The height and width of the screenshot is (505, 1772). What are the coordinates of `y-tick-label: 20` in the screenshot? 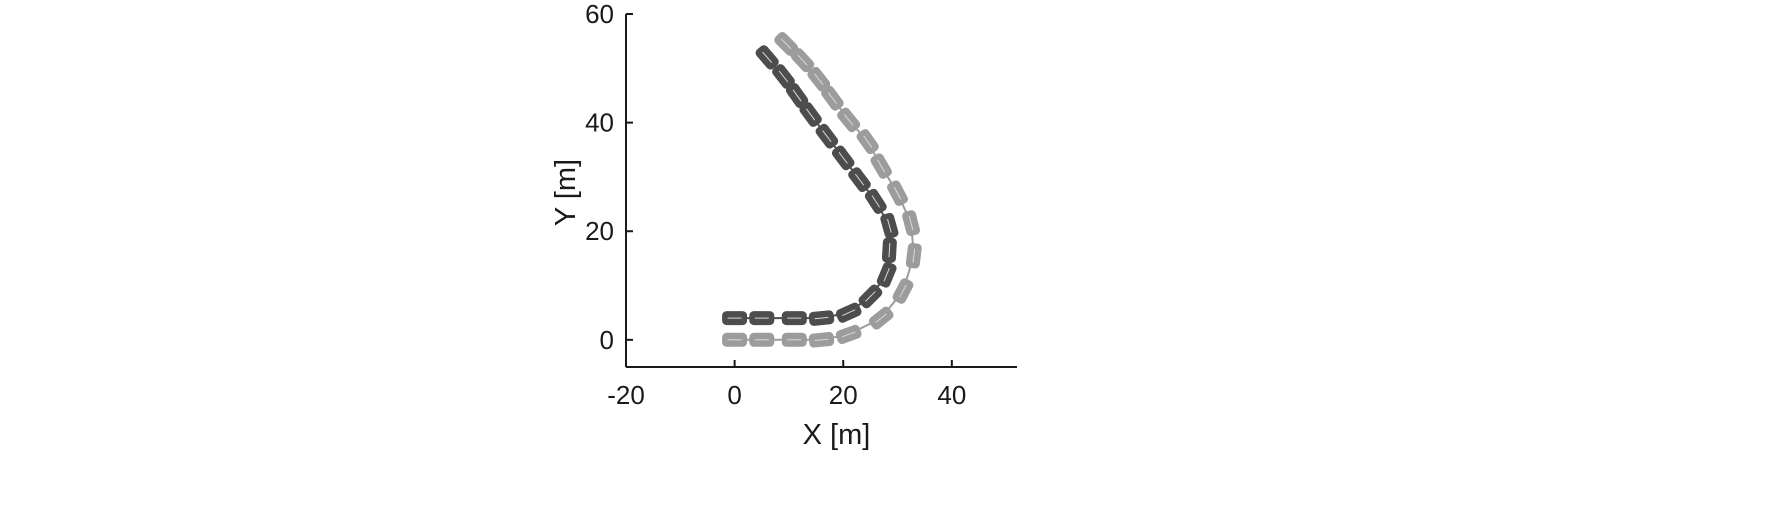 It's located at (599, 231).